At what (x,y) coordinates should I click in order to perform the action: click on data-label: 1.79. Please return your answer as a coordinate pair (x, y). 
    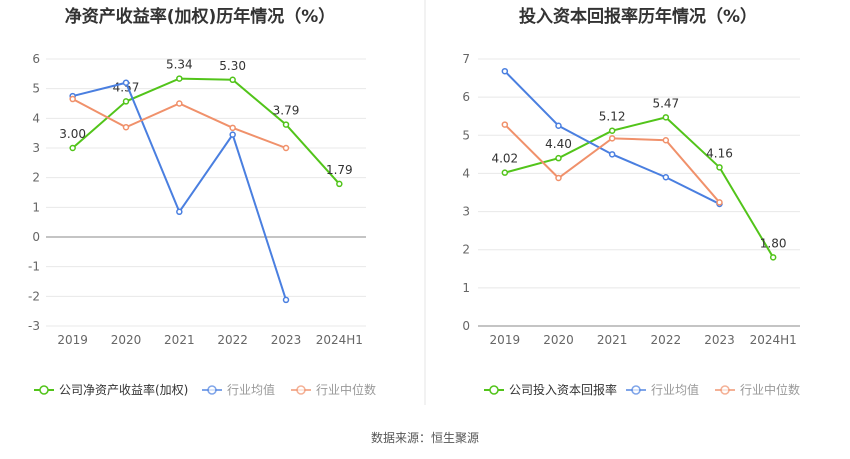
    Looking at the image, I should click on (339, 170).